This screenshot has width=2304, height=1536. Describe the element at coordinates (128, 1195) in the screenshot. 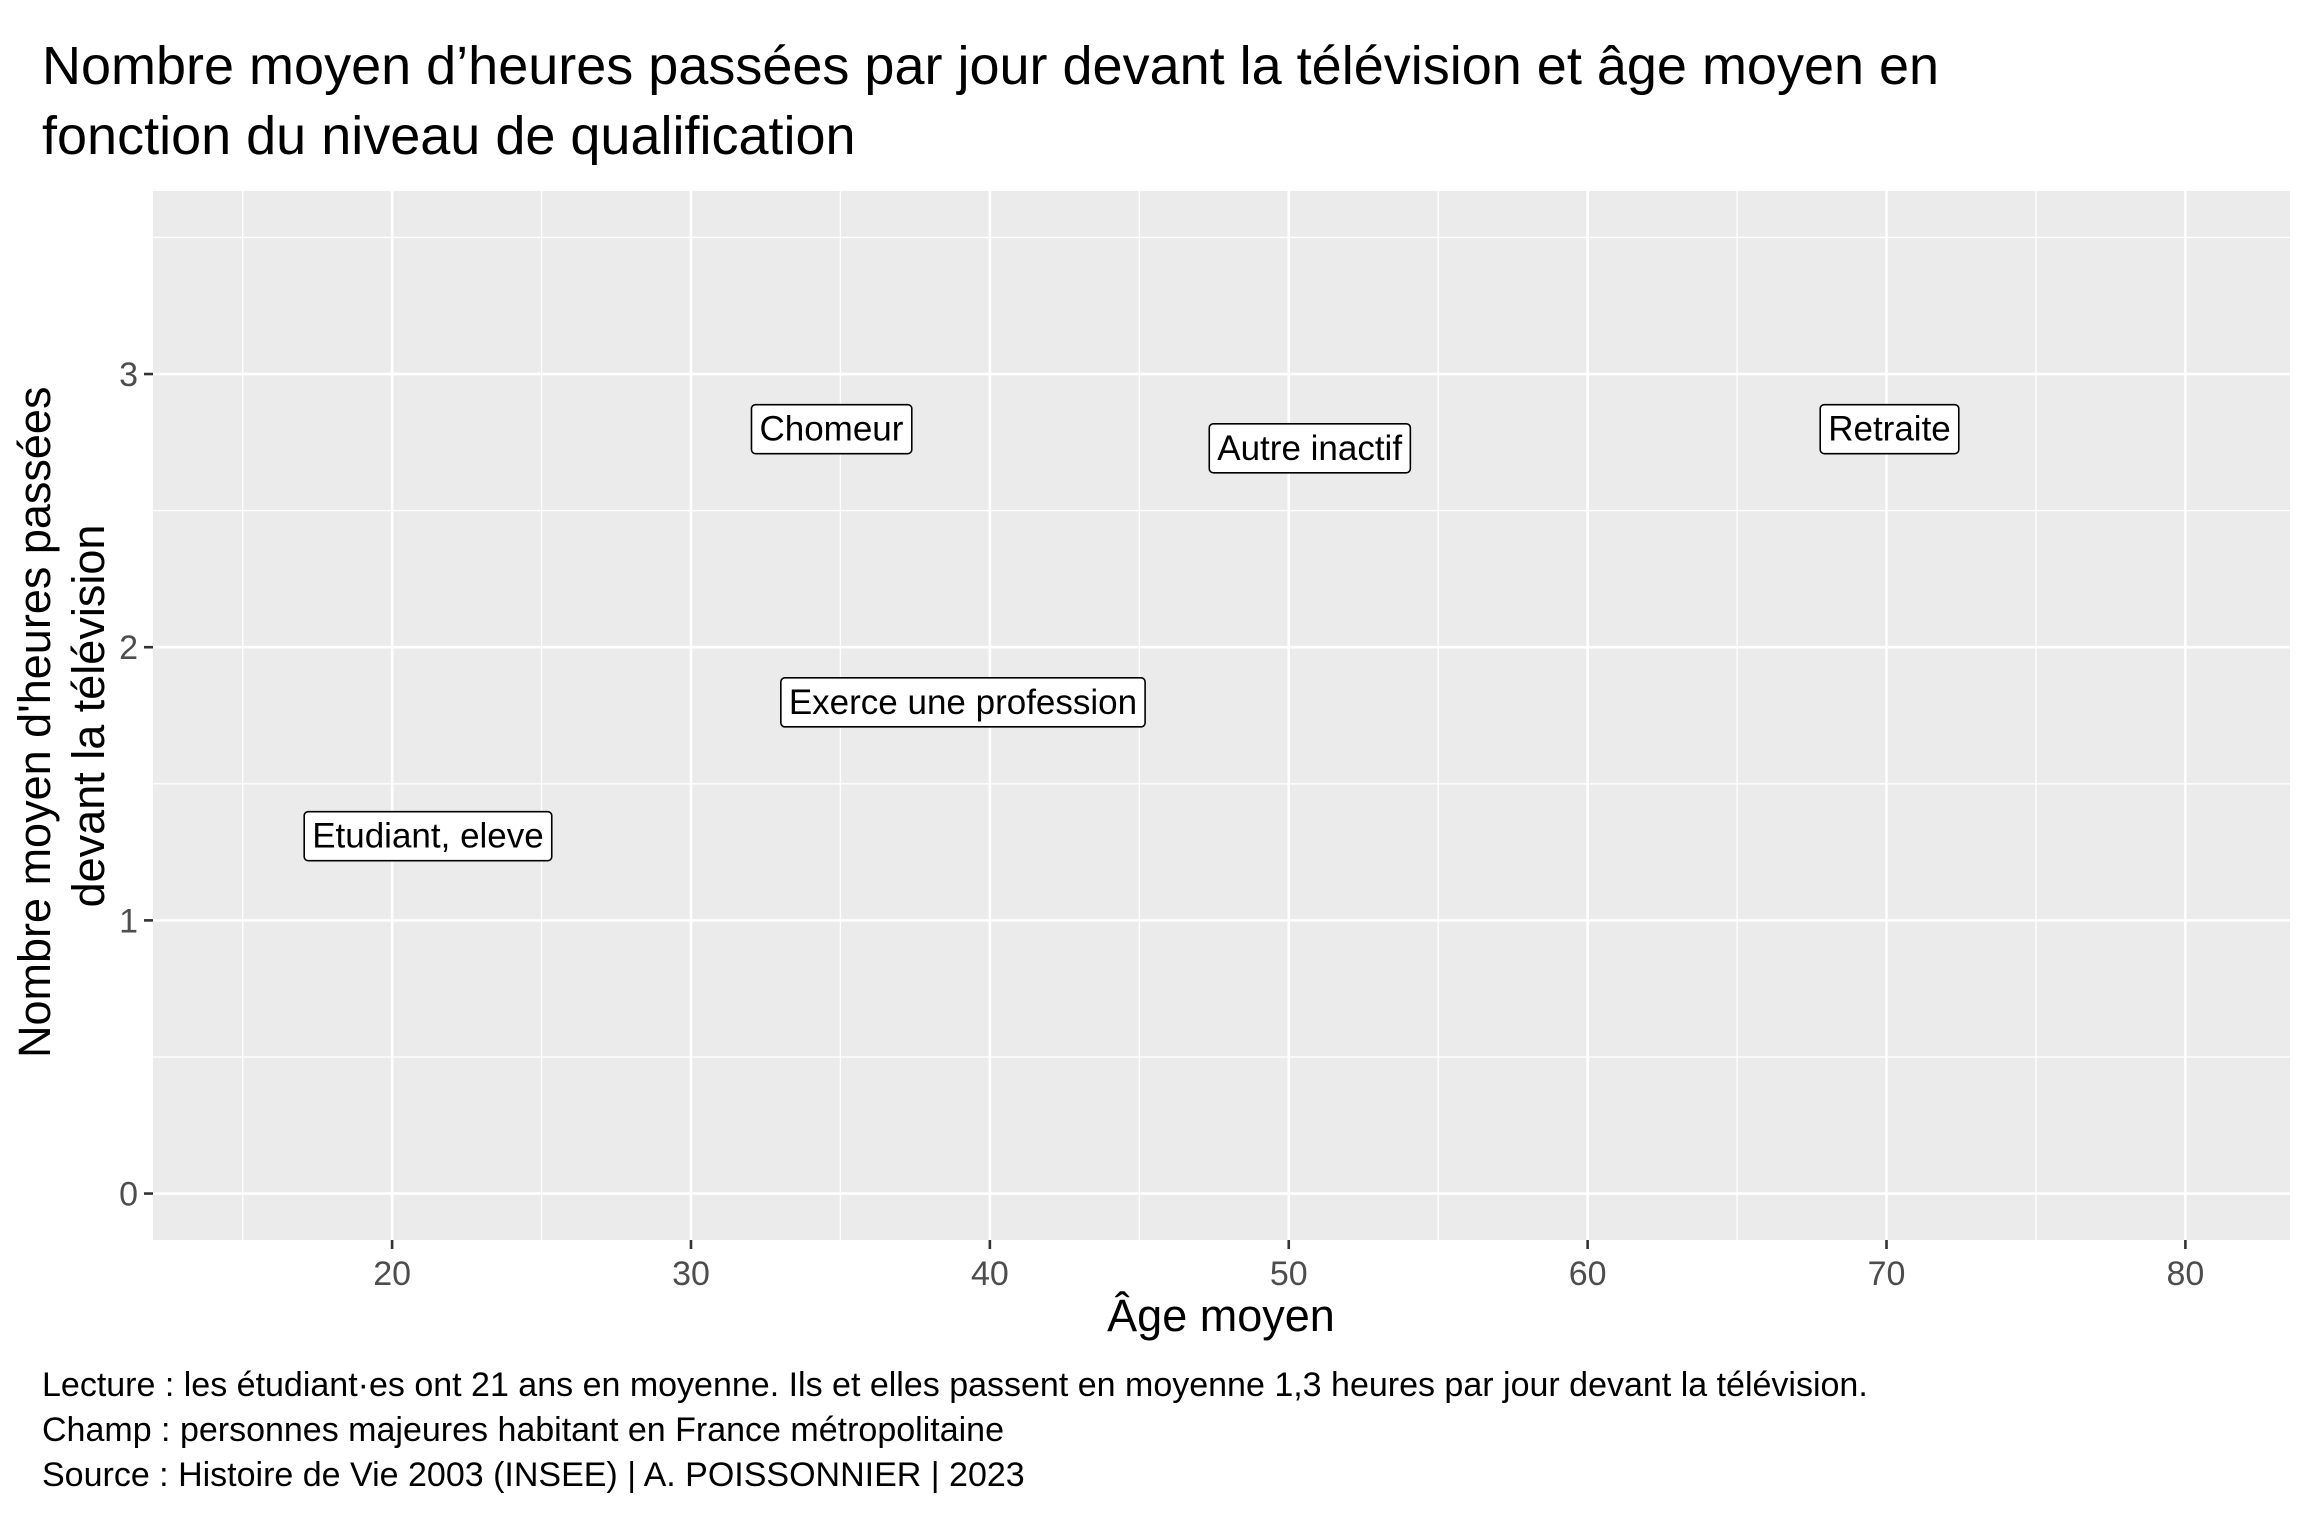

I see `y-tick-label: 0` at that location.